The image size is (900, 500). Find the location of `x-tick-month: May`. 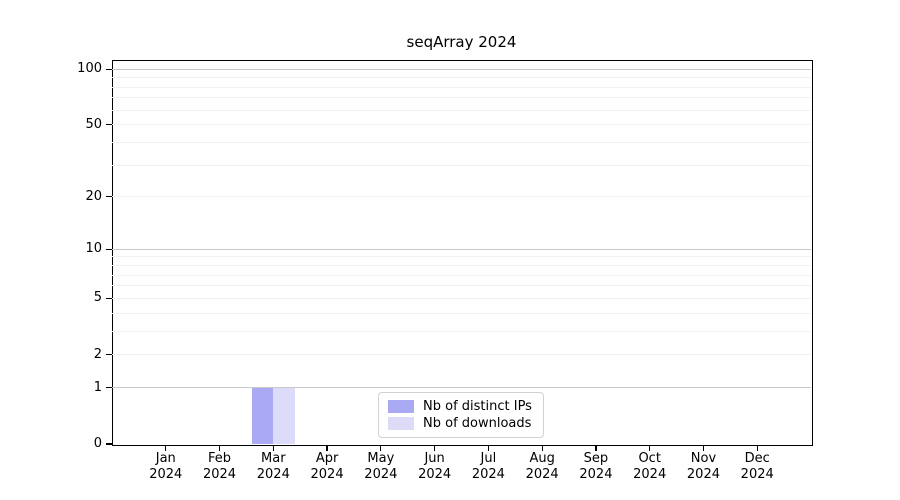

x-tick-month: May is located at coordinates (381, 458).